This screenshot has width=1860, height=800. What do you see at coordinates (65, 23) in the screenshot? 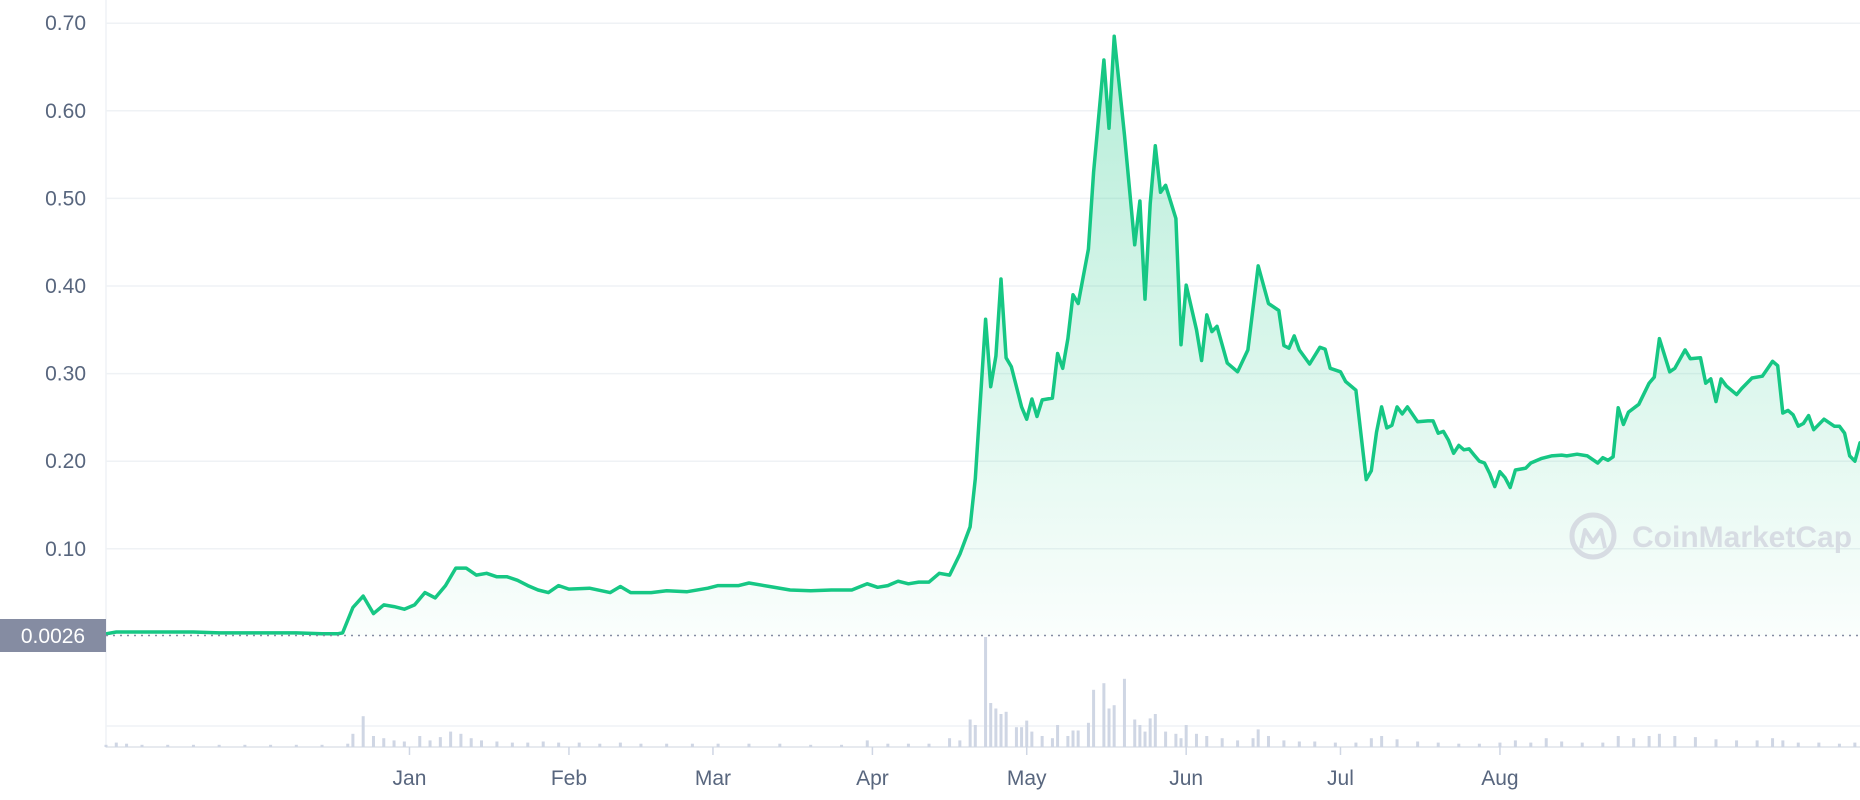
I see `y-tick-label: 0.70` at bounding box center [65, 23].